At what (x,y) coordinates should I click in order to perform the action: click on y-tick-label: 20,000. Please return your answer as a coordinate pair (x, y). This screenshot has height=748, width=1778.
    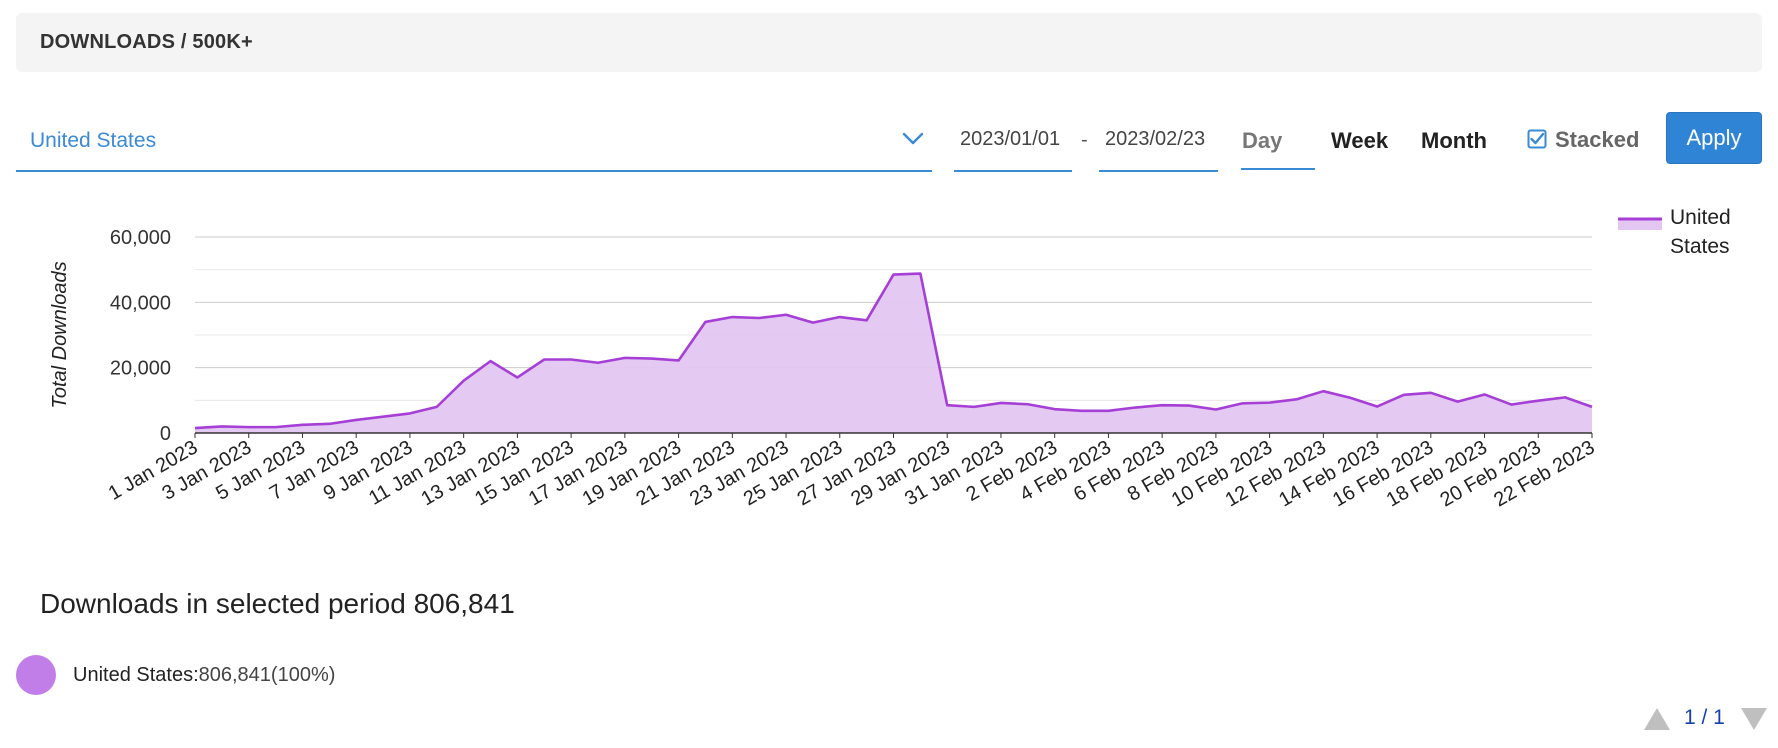
    Looking at the image, I should click on (140, 369).